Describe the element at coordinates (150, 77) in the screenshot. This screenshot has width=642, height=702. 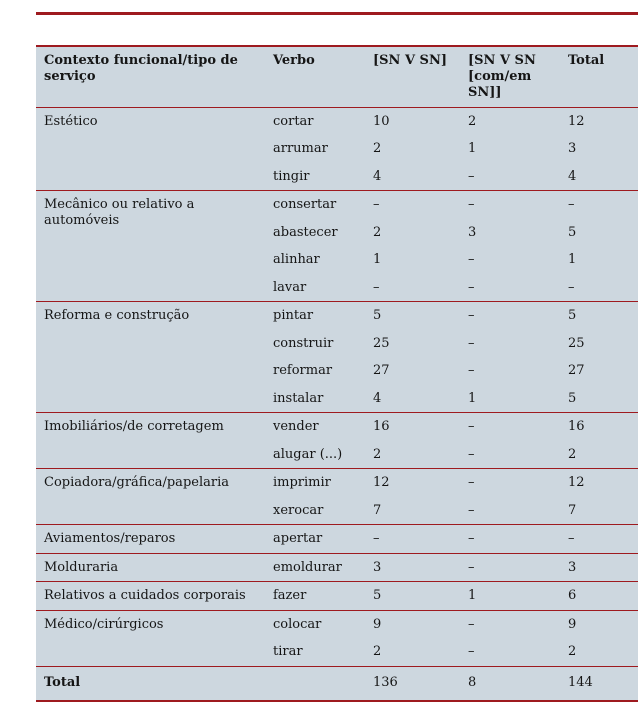
I see `header-contexto: Contexto funcional/tipo de serviço` at that location.